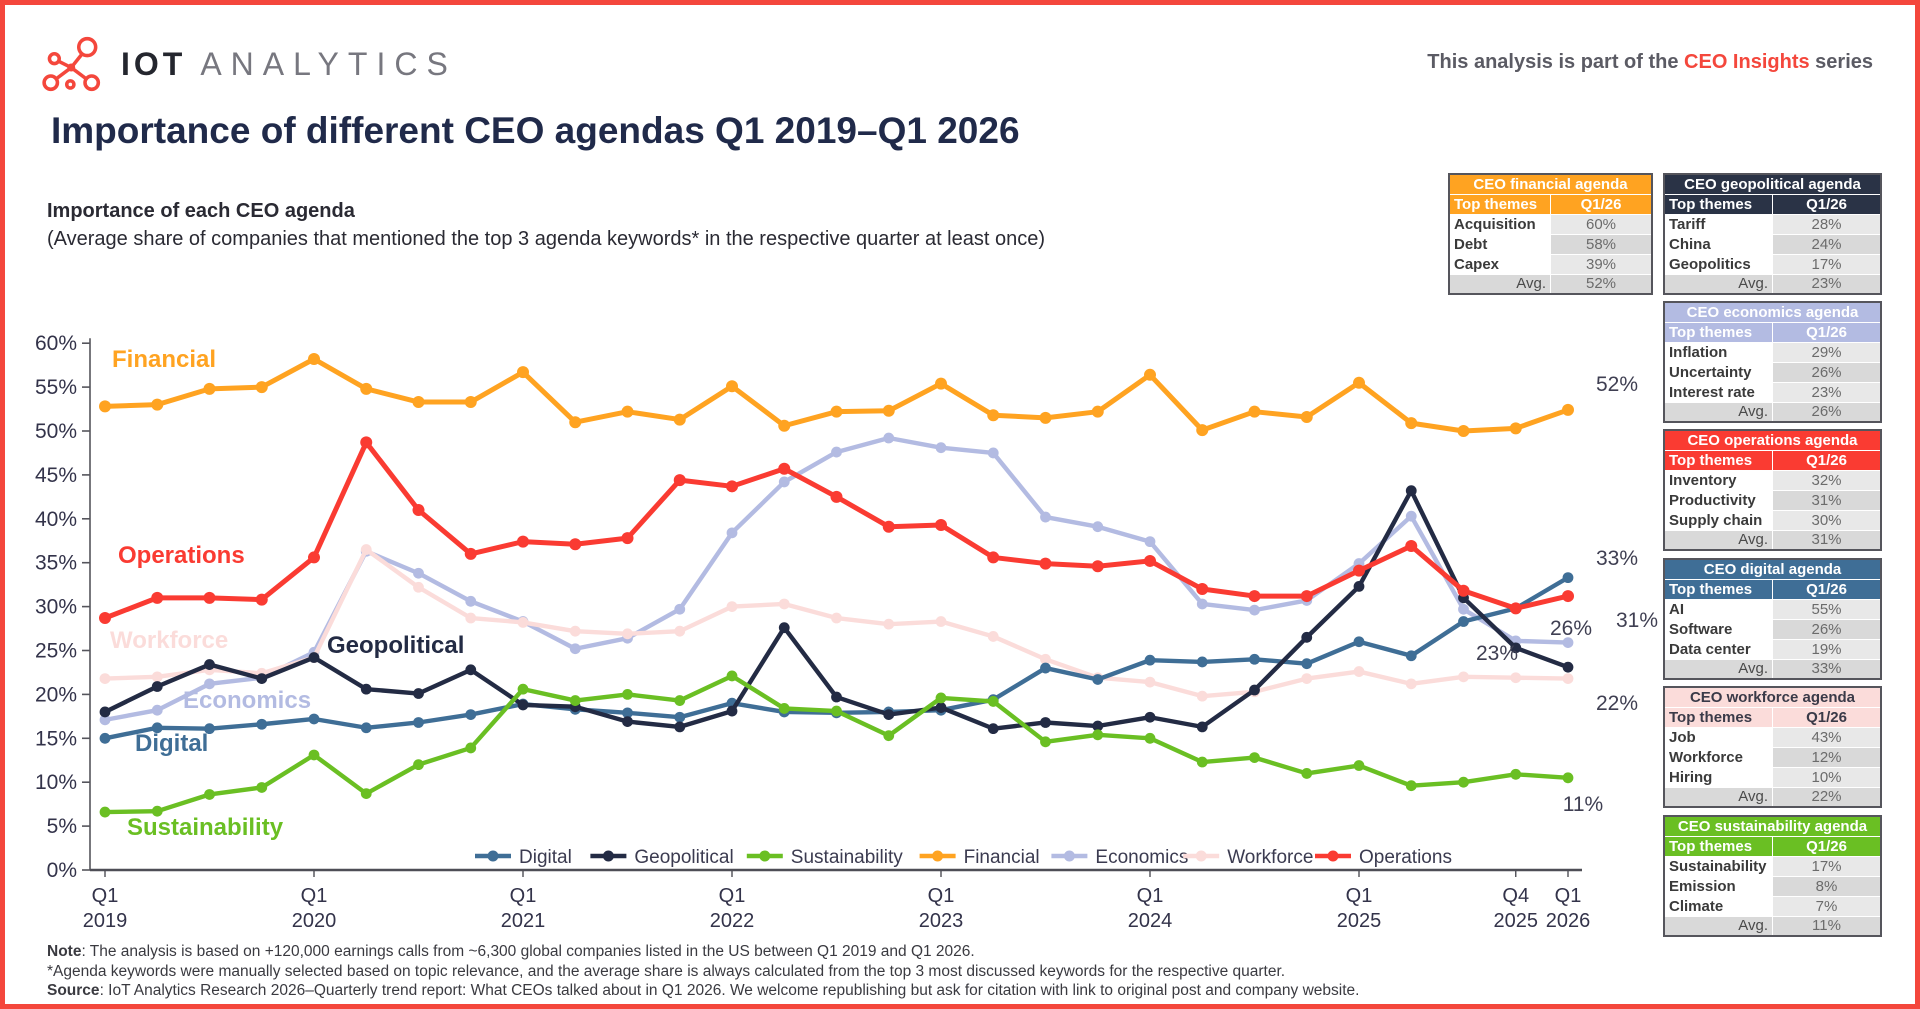 This screenshot has width=1920, height=1009. I want to click on y-axis-tick-label: 40%, so click(56, 519).